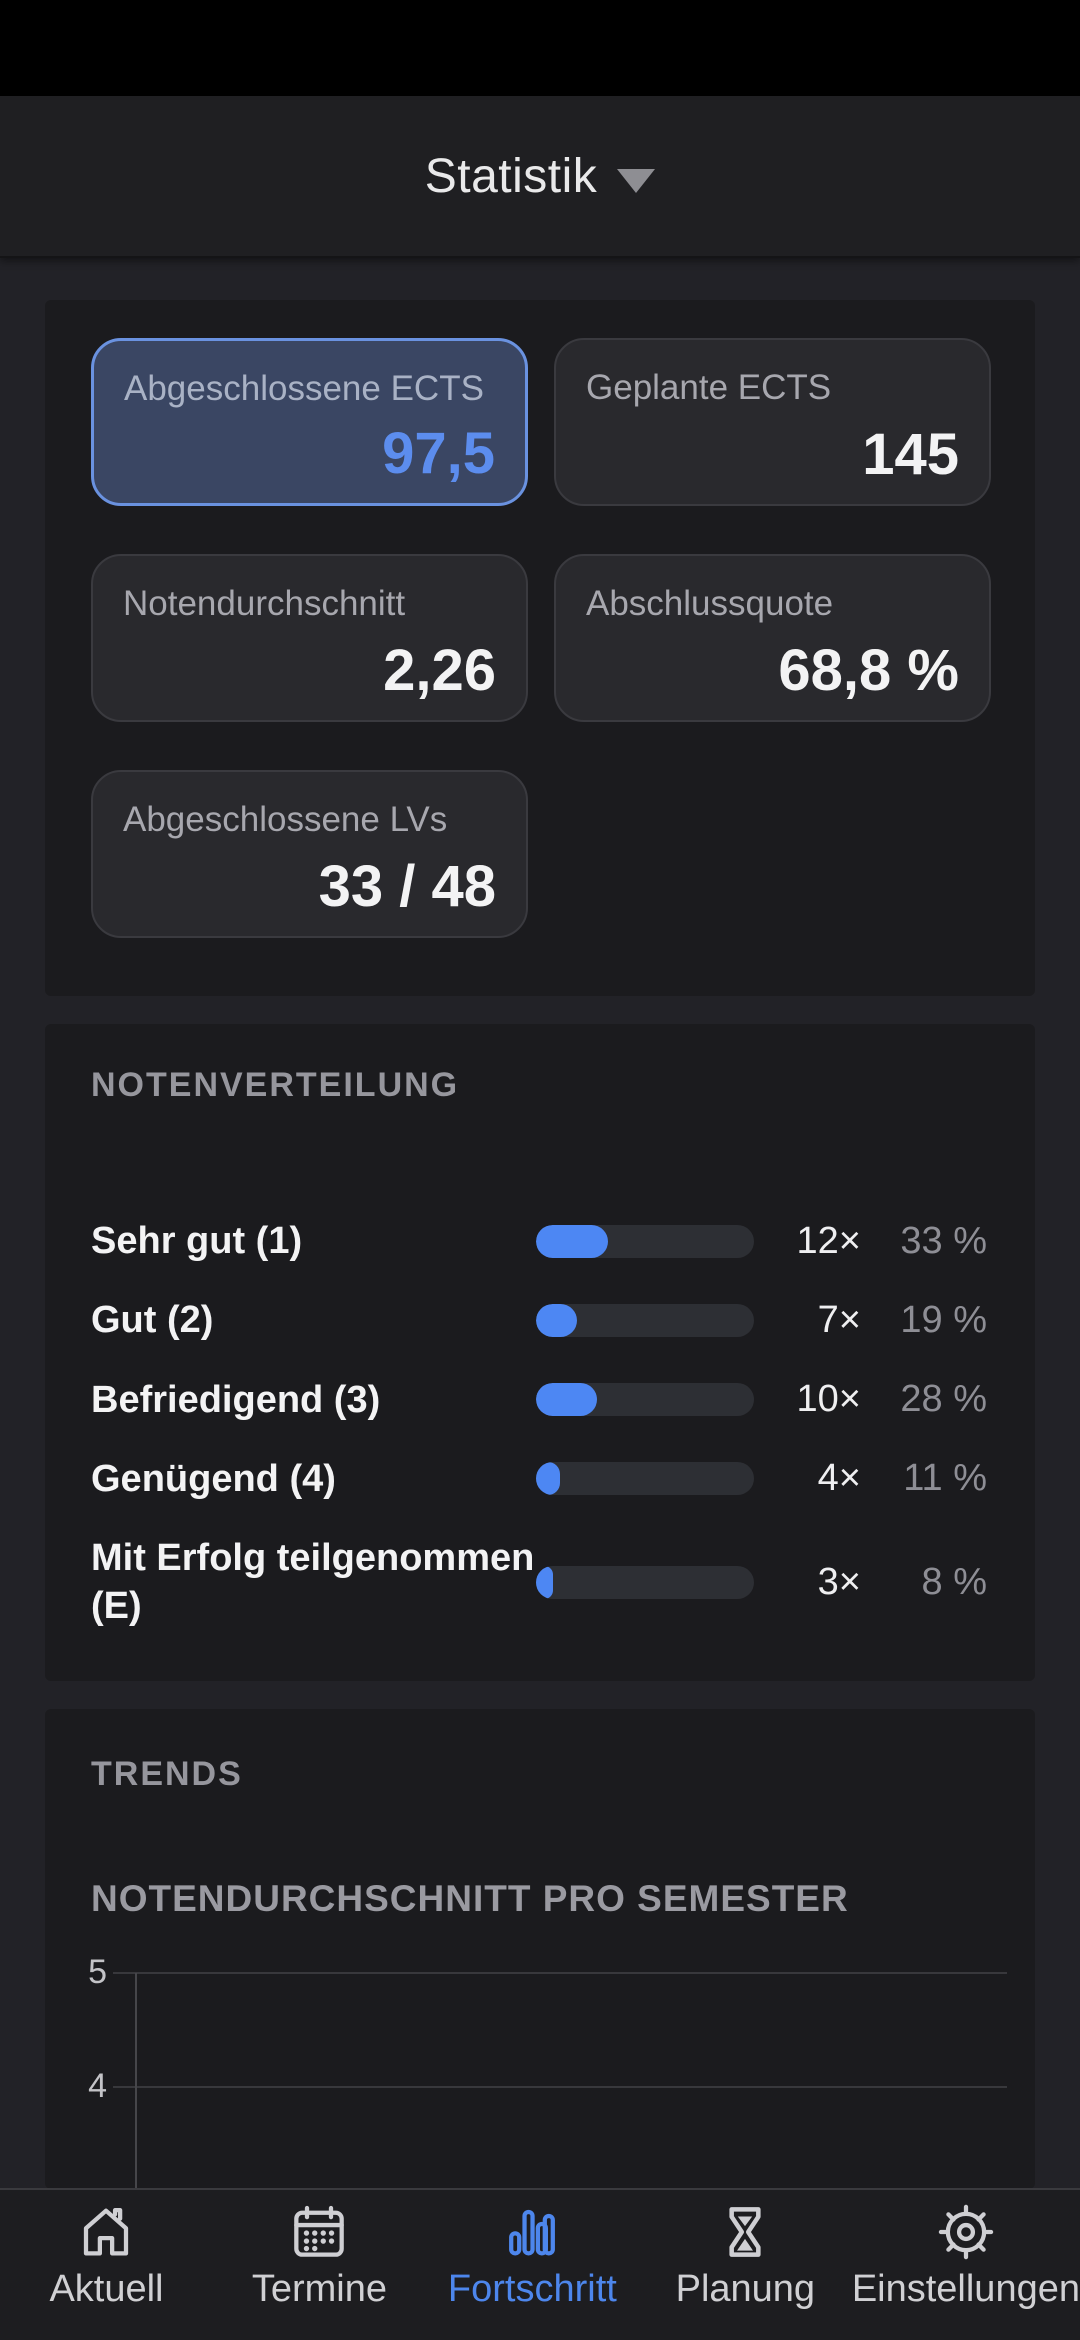 The width and height of the screenshot is (1080, 2340). I want to click on hourglass-icon, so click(745, 2232).